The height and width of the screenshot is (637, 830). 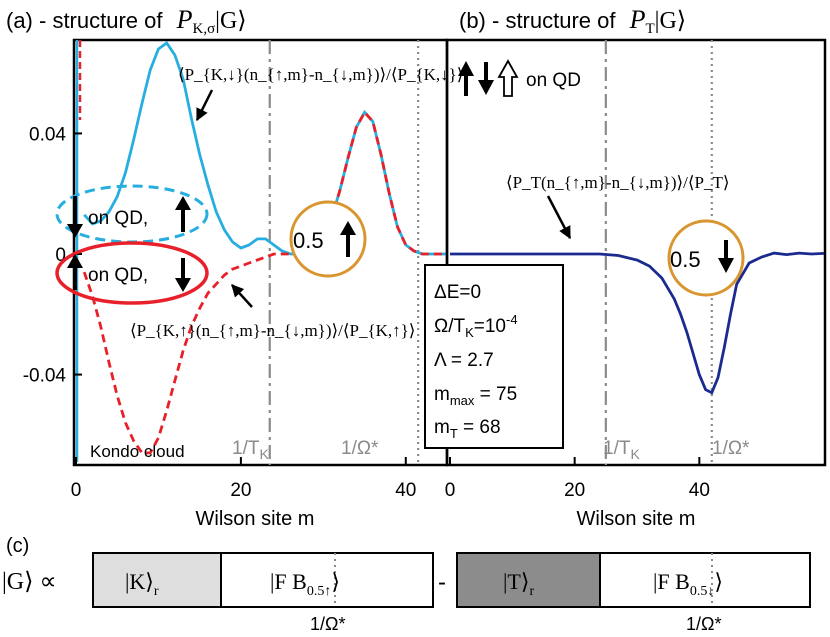 What do you see at coordinates (60, 255) in the screenshot?
I see `ytick-label: 0` at bounding box center [60, 255].